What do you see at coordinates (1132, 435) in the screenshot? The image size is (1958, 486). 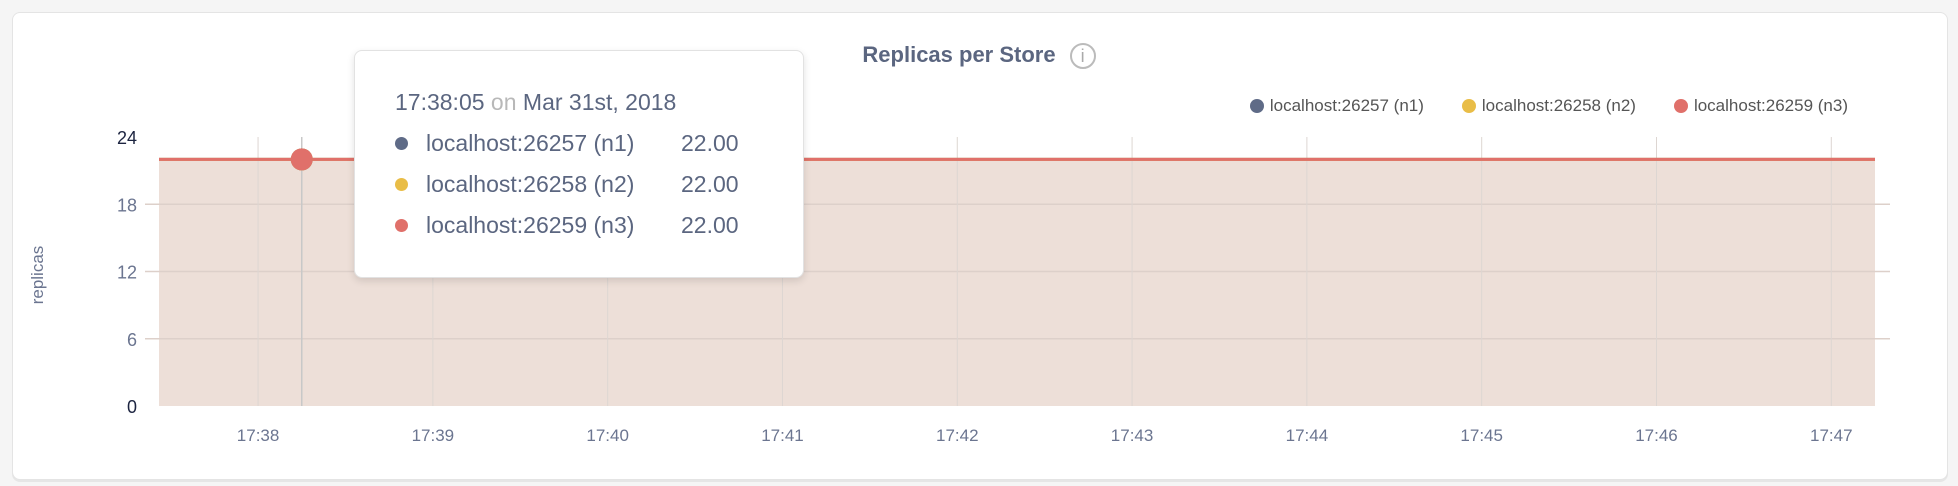 I see `x-tick-label: 17:43` at bounding box center [1132, 435].